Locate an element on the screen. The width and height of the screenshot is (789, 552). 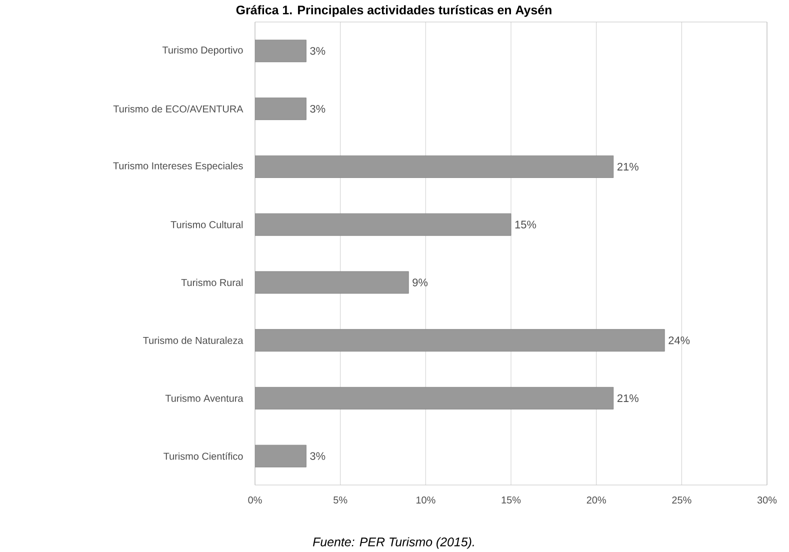
y-tick-label: Turismo Aventura is located at coordinates (204, 398).